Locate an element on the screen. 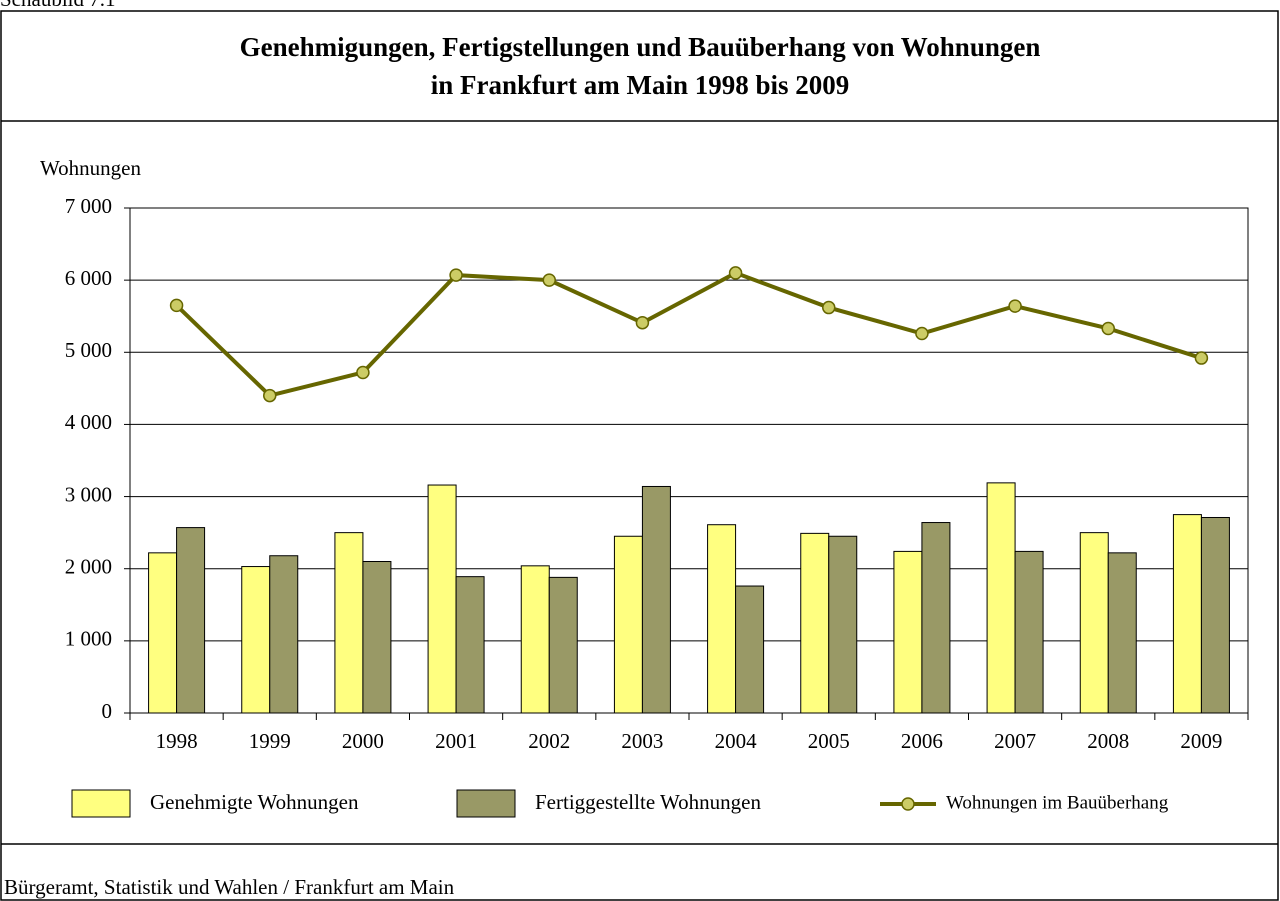 The image size is (1280, 901). x-tick-label: 2002 is located at coordinates (549, 741).